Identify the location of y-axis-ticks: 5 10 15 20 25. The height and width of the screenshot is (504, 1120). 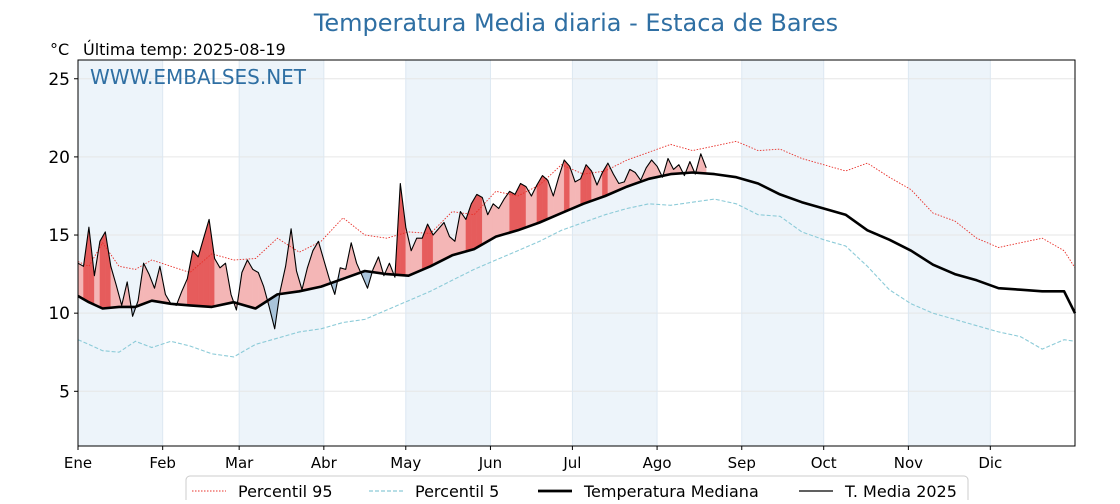
(63, 236).